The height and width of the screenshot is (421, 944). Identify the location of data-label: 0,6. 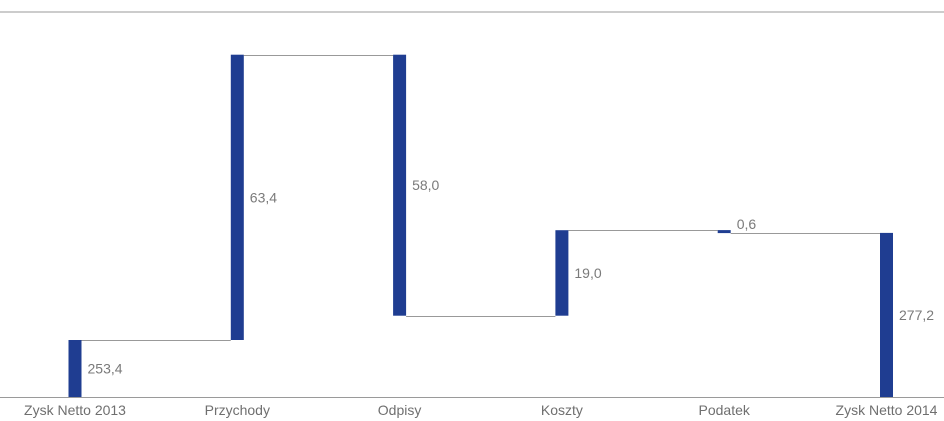
(747, 224).